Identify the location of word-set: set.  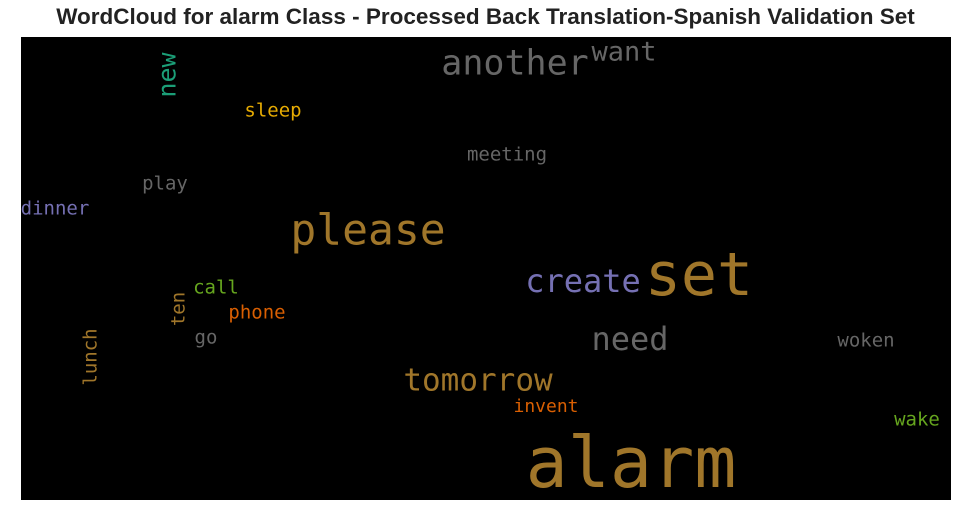
(699, 275).